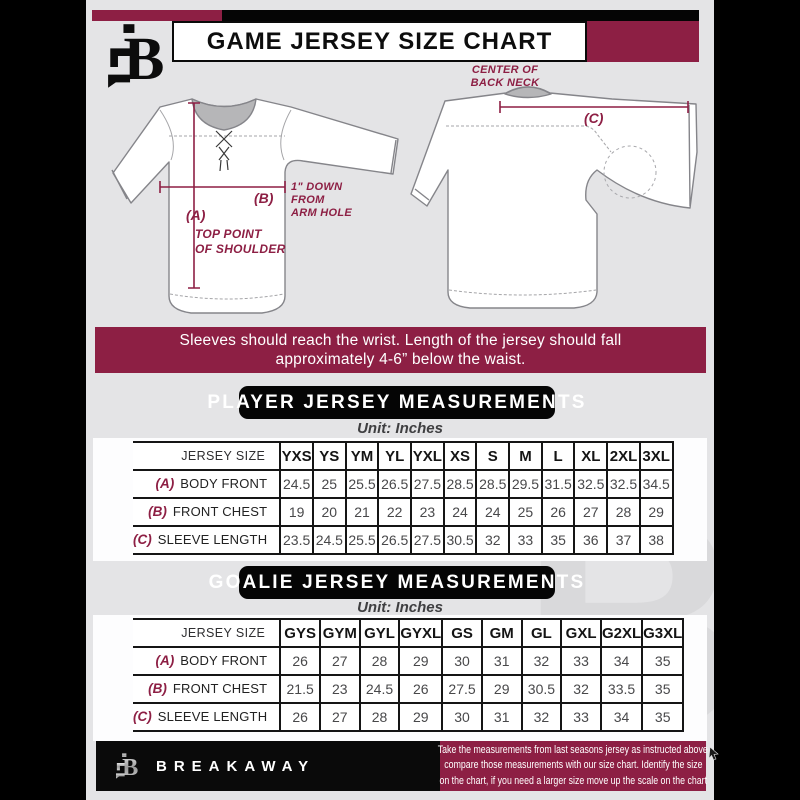 Image resolution: width=800 pixels, height=800 pixels. What do you see at coordinates (525, 512) in the screenshot?
I see `measurement-value-cell: 25` at bounding box center [525, 512].